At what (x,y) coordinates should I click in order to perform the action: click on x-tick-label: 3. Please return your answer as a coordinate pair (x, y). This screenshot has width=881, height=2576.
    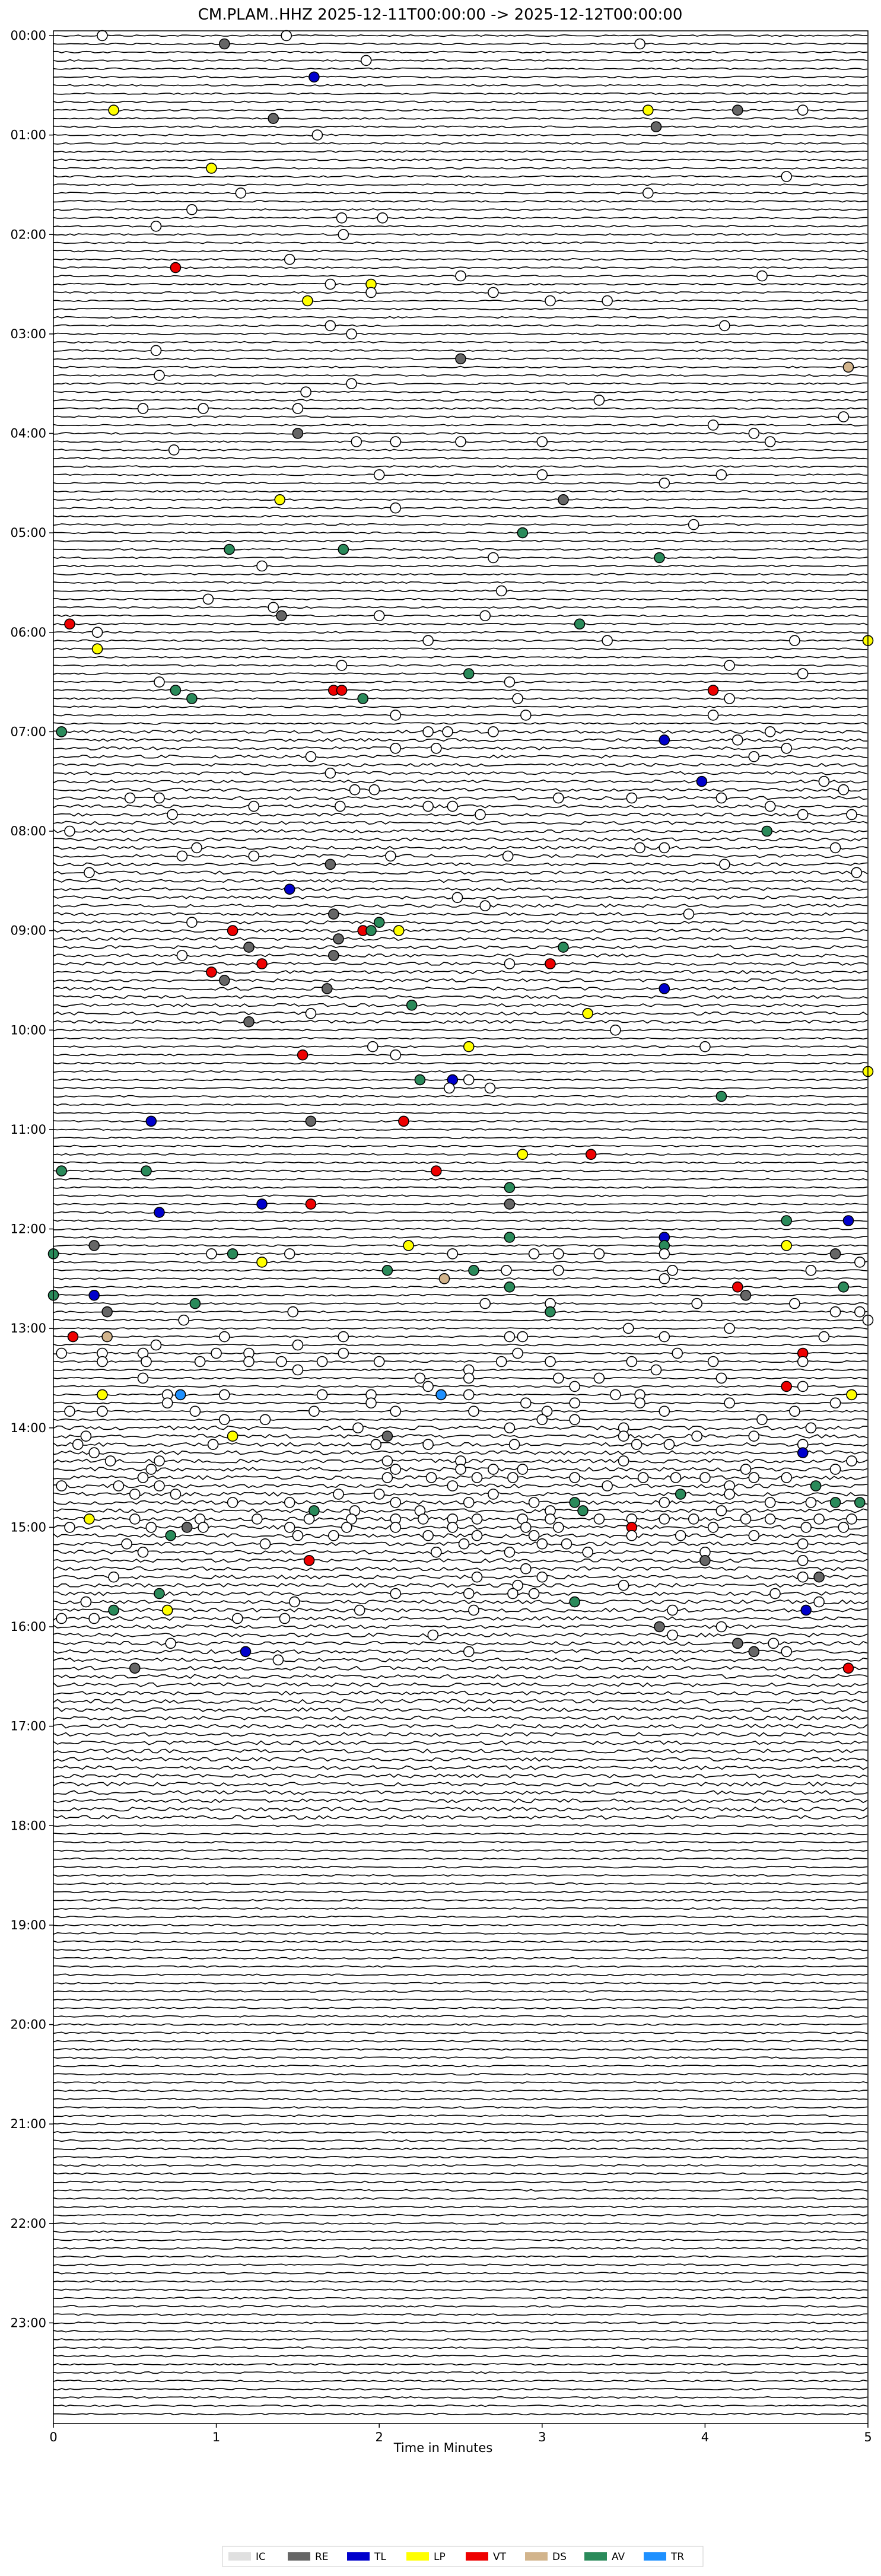
    Looking at the image, I should click on (542, 2437).